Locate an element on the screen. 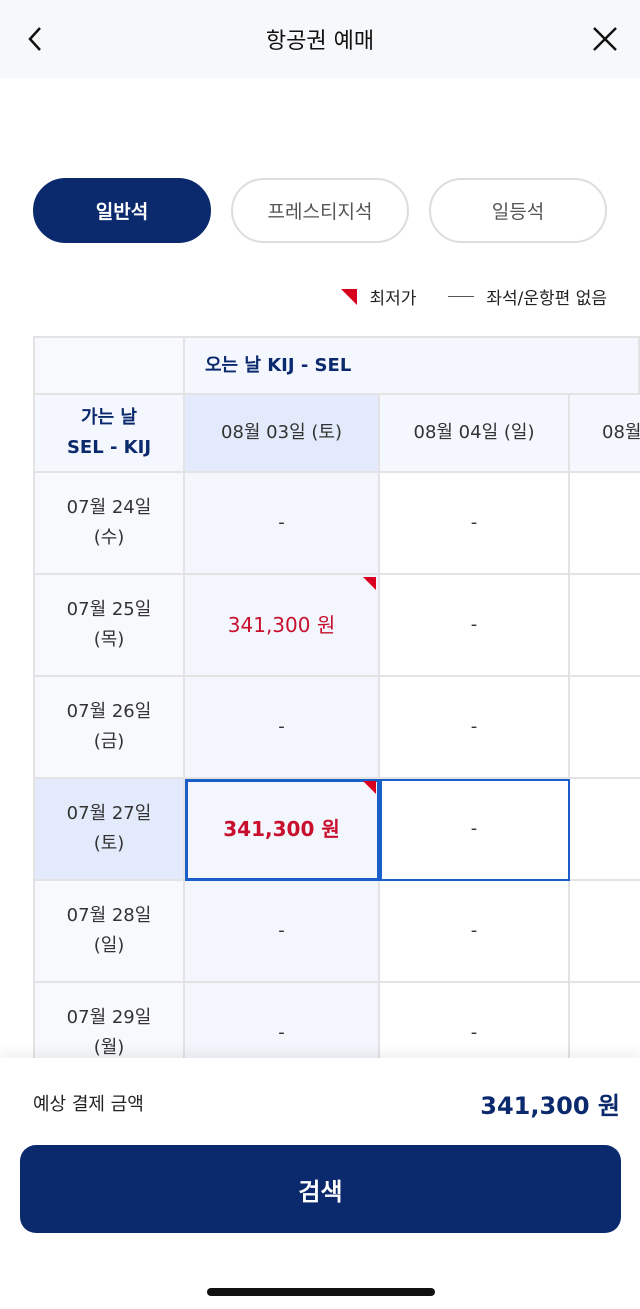 This screenshot has height=1309, width=640. return-date-header: 08월 03일 (토) is located at coordinates (282, 434).